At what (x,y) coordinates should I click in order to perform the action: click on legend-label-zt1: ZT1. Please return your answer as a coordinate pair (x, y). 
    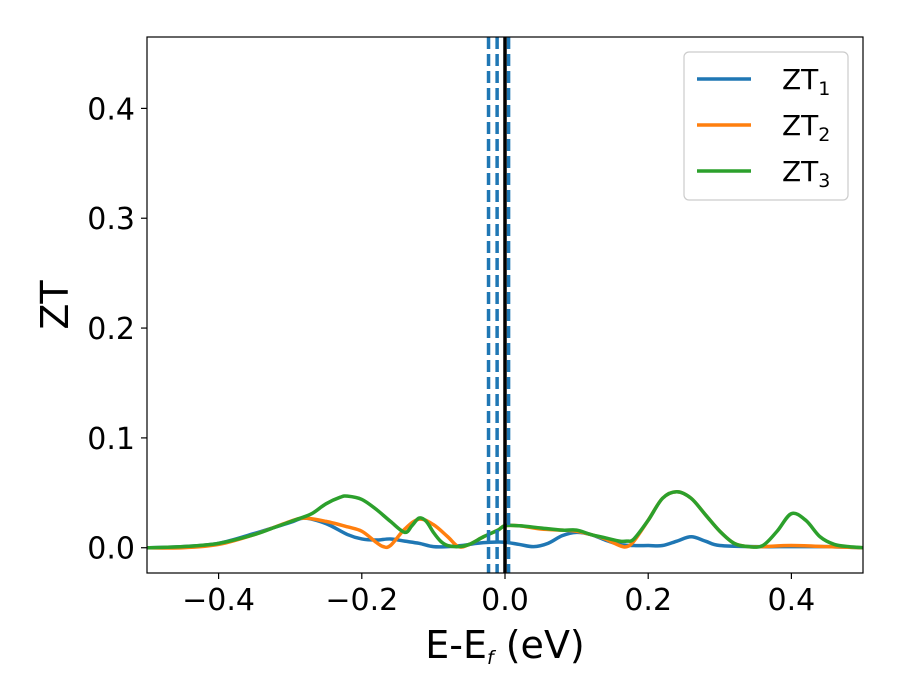
    Looking at the image, I should click on (806, 81).